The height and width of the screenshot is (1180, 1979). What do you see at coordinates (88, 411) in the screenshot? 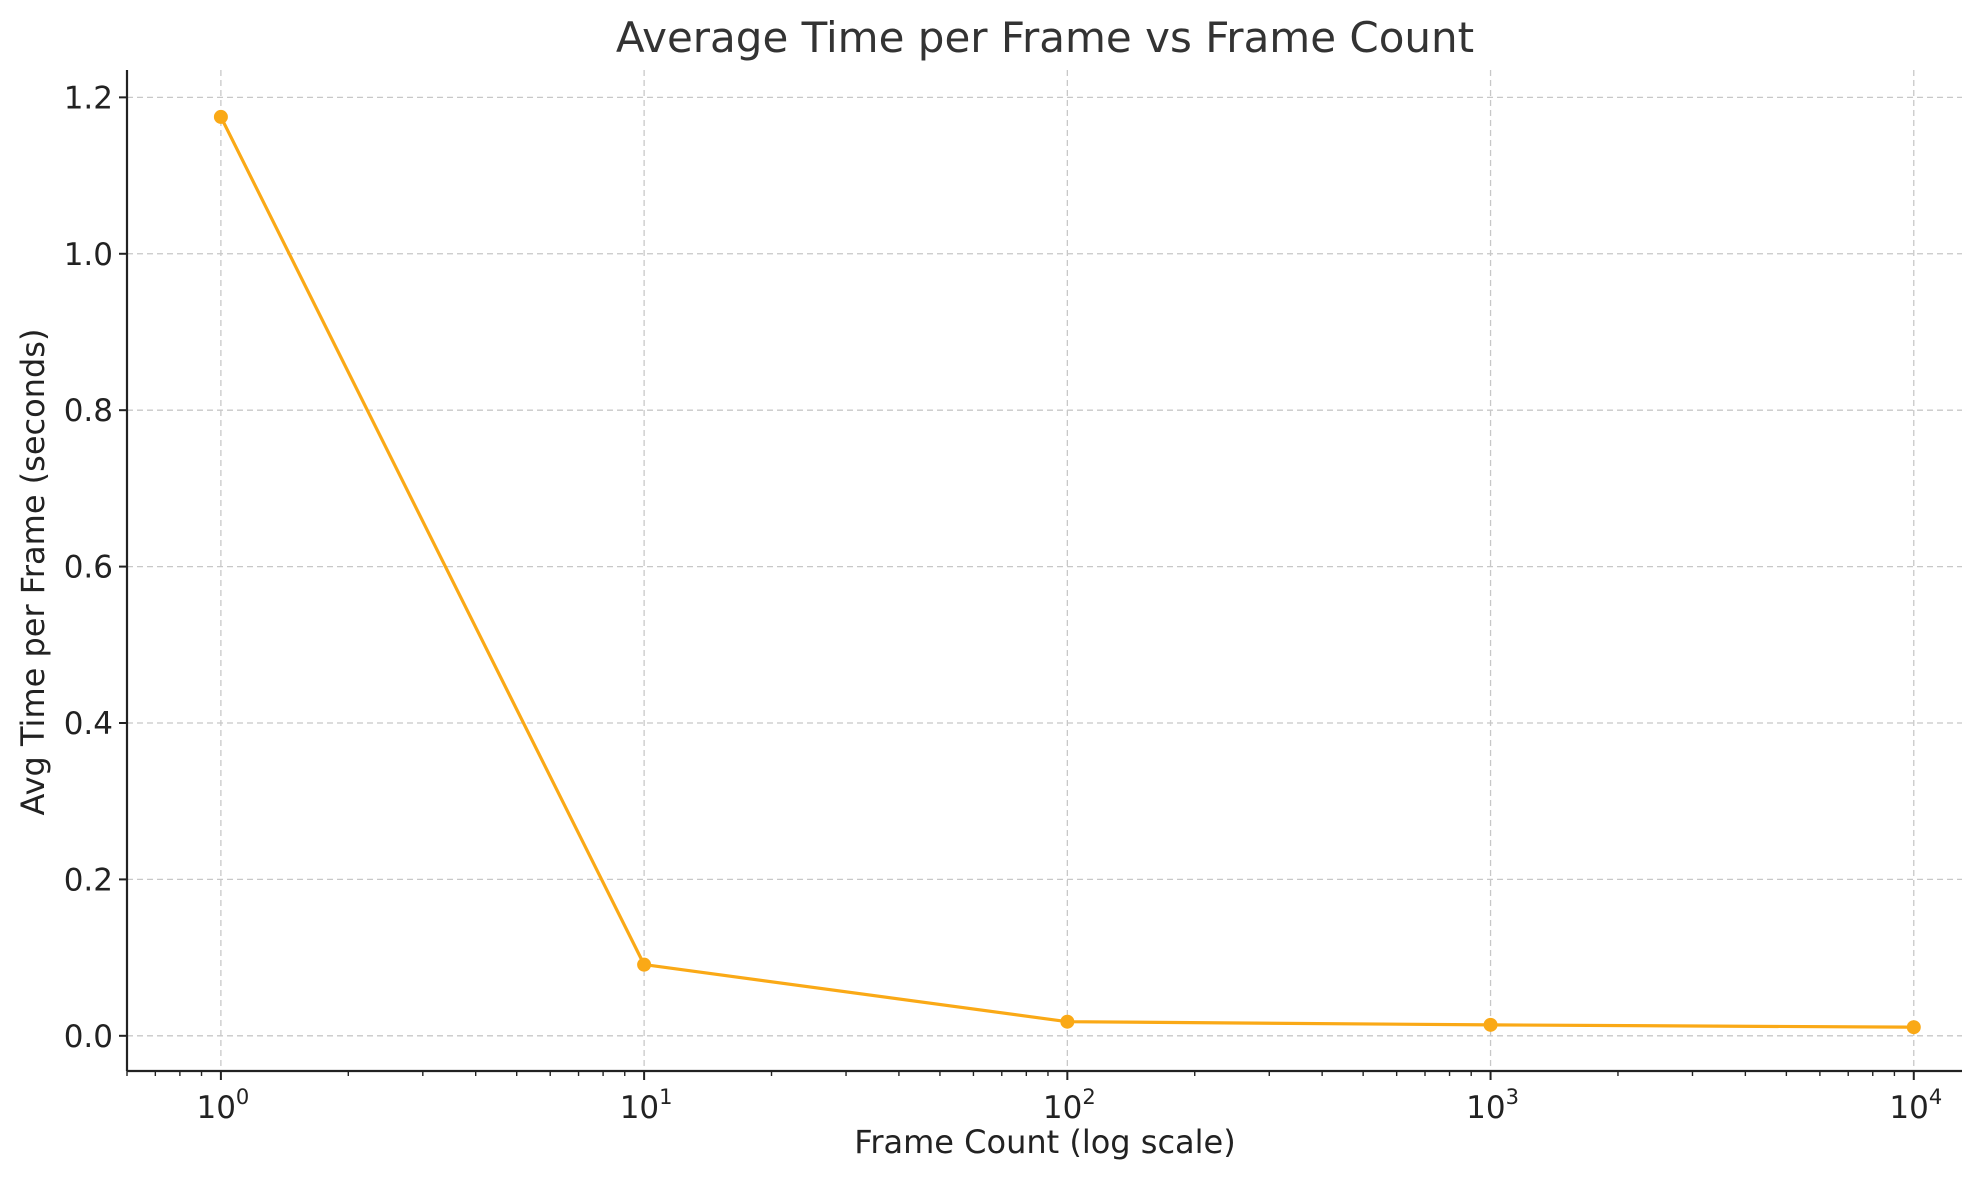
I see `y-tick-label: 0.8` at bounding box center [88, 411].